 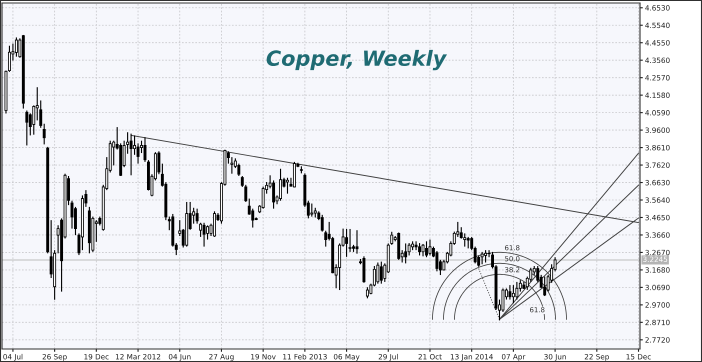 What do you see at coordinates (357, 60) in the screenshot?
I see `text: Copper, Weekly` at bounding box center [357, 60].